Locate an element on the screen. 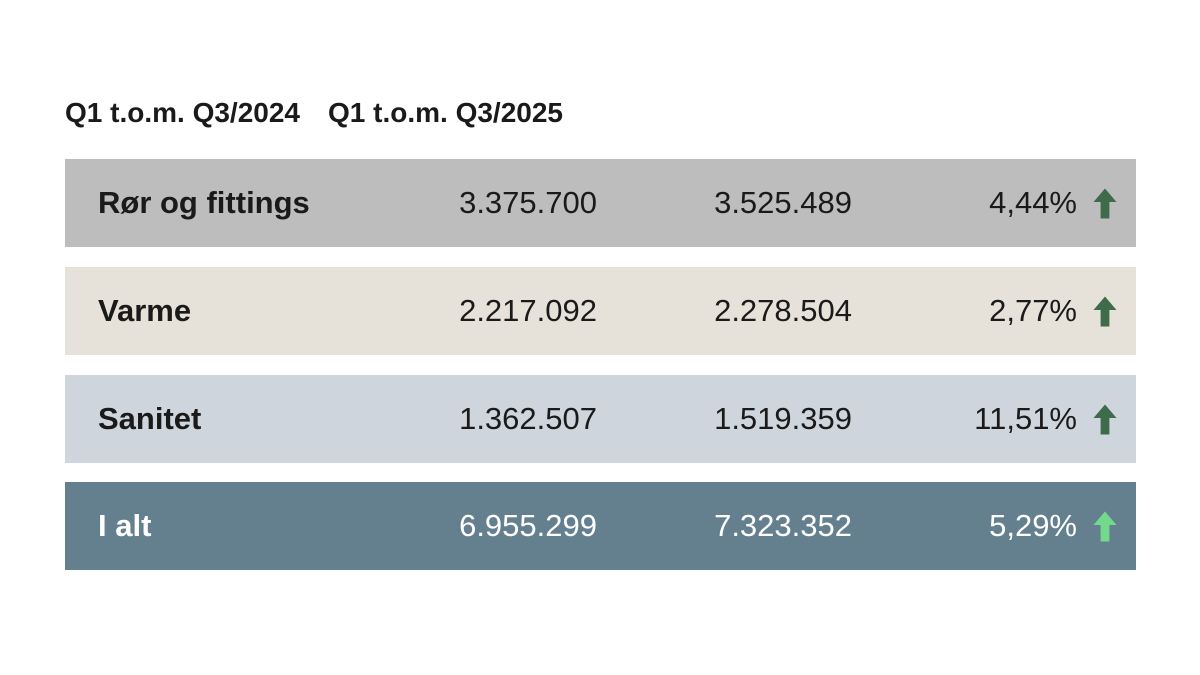 The width and height of the screenshot is (1200, 675). change-percent: 2,77% is located at coordinates (1033, 310).